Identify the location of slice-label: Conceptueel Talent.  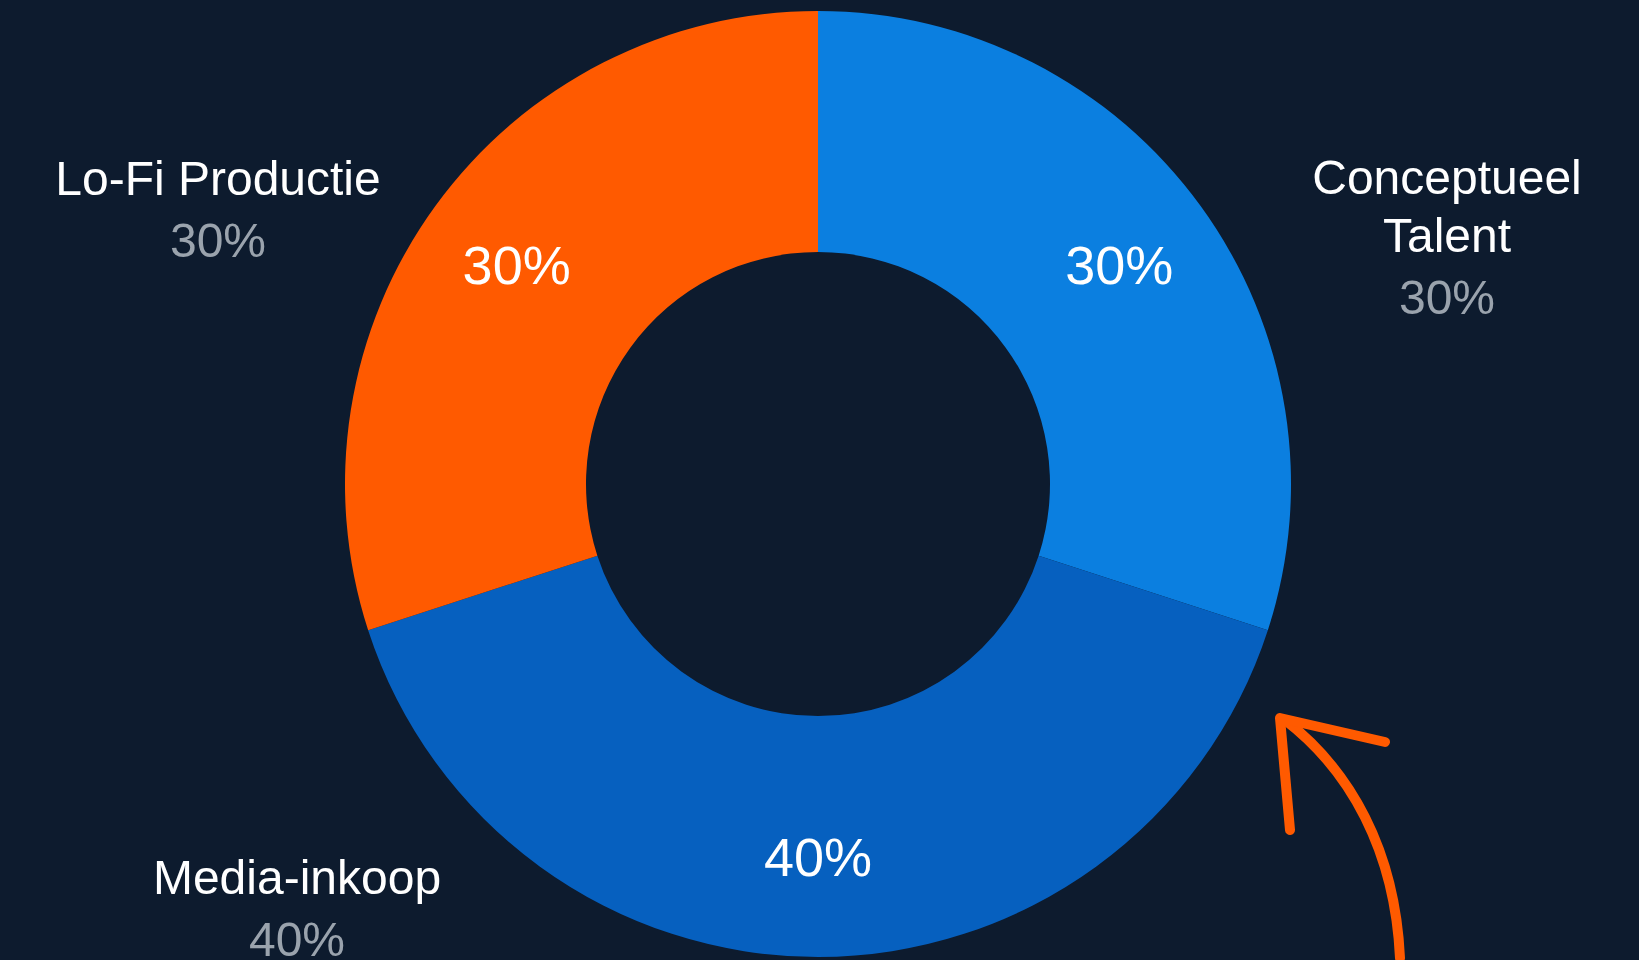
(1447, 206).